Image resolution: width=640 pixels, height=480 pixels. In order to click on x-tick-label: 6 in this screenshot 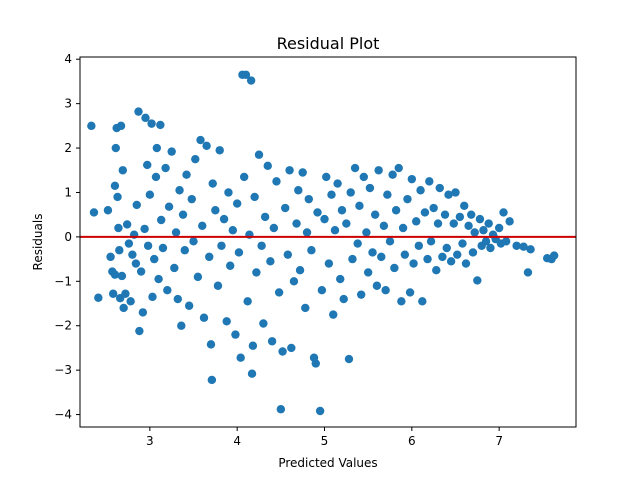, I will do `click(412, 441)`.